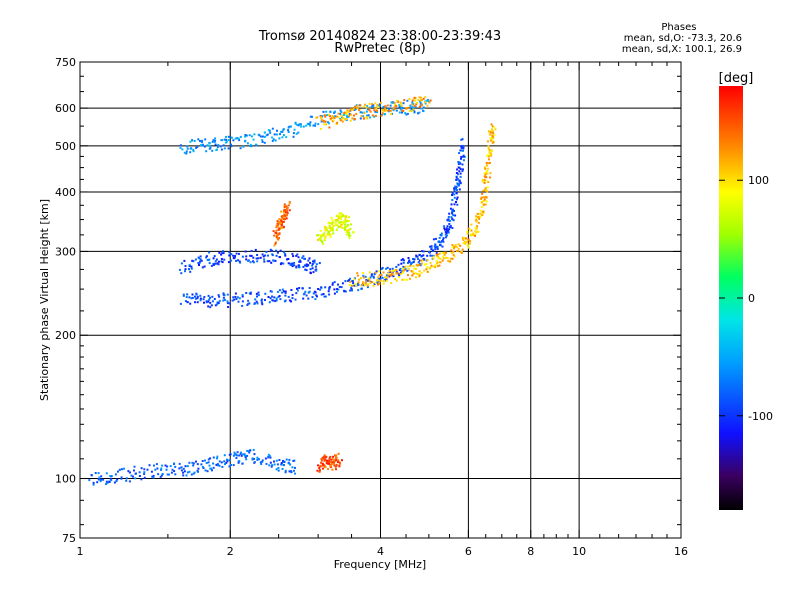 This screenshot has height=600, width=800. Describe the element at coordinates (65, 335) in the screenshot. I see `y-tick-label: 200` at that location.